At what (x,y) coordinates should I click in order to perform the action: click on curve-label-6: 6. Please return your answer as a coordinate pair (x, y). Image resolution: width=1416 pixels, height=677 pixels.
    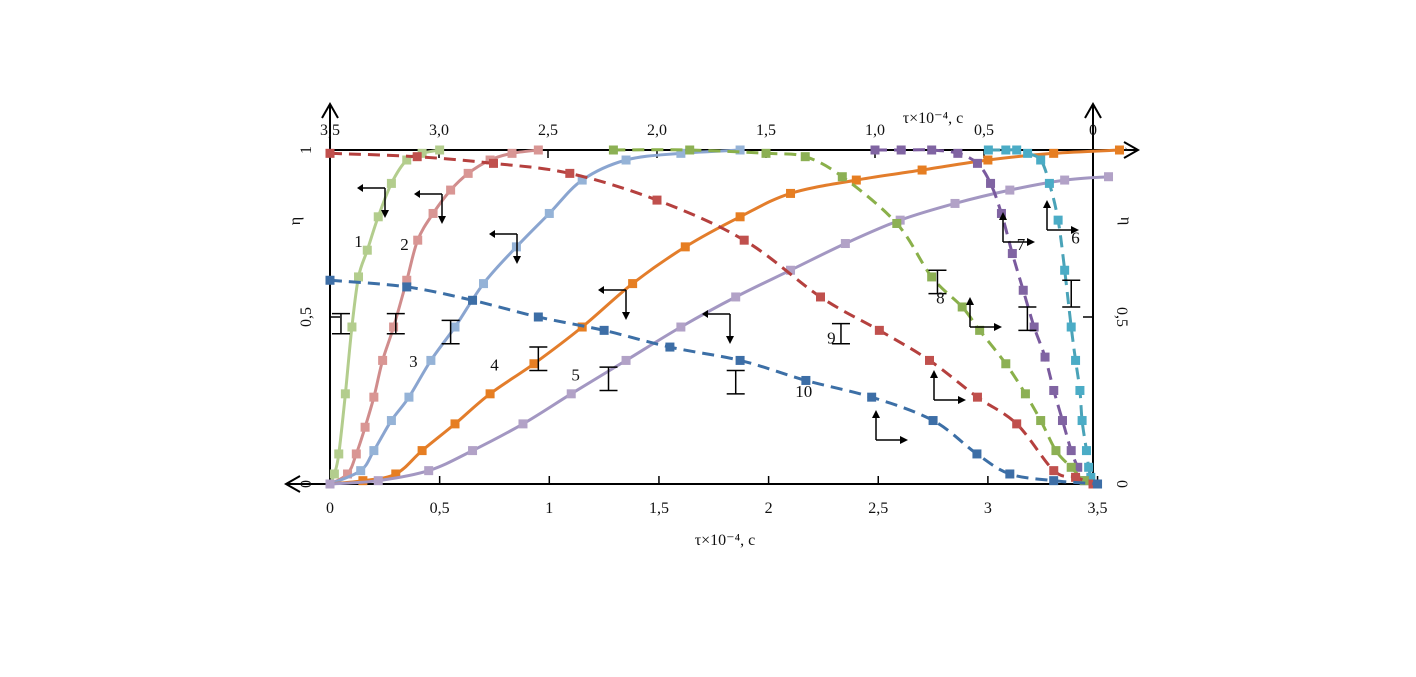
    Looking at the image, I should click on (1075, 238).